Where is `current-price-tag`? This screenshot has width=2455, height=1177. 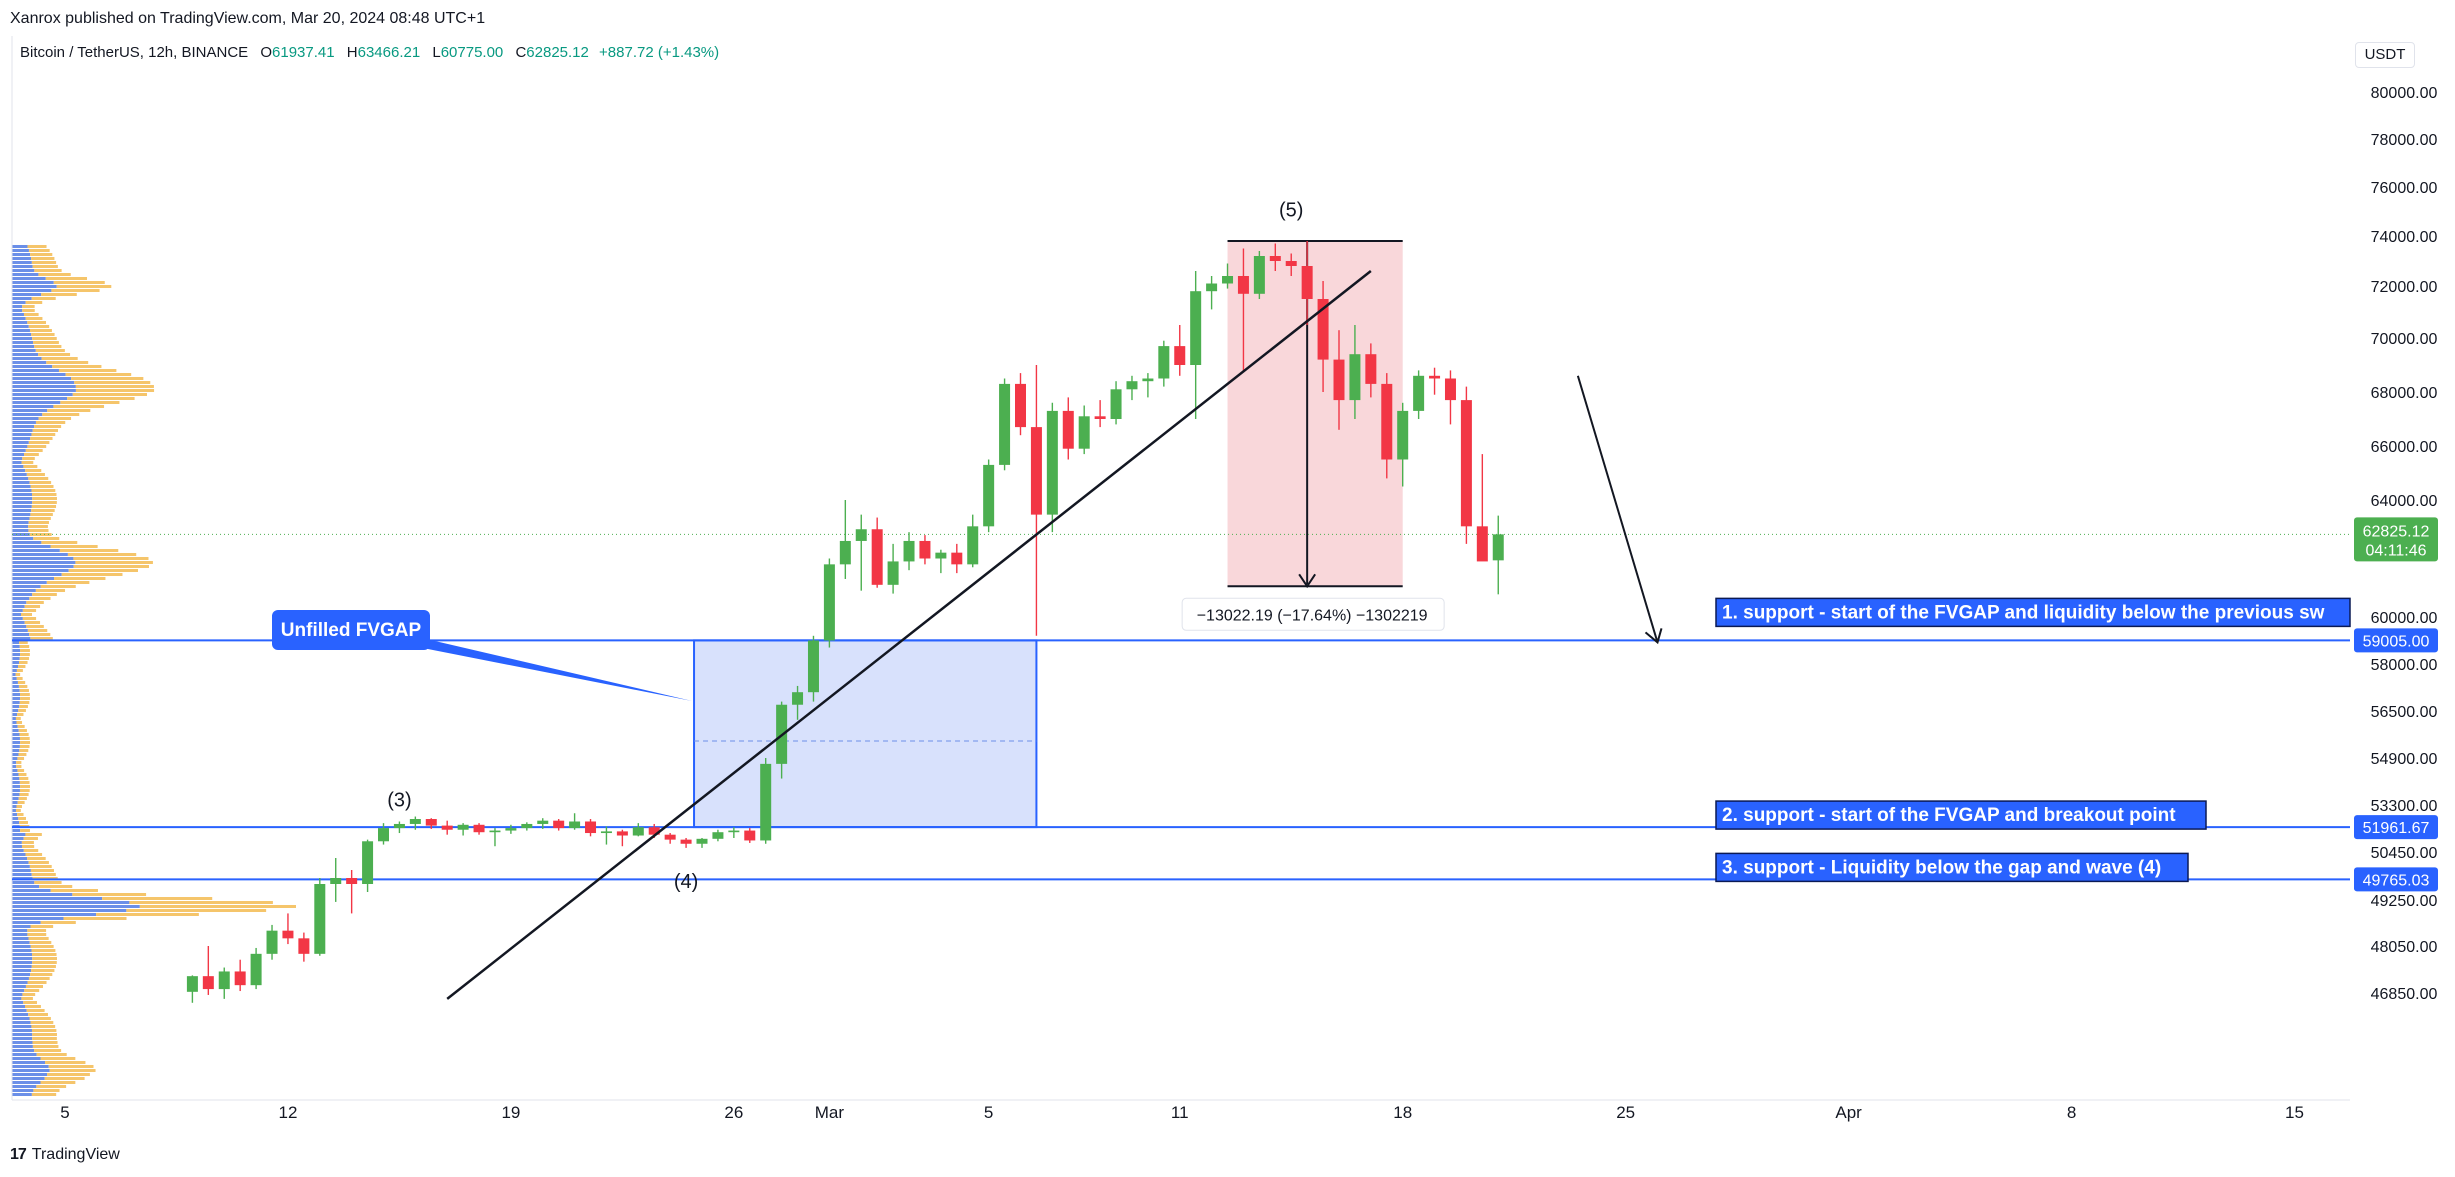
current-price-tag is located at coordinates (2396, 539).